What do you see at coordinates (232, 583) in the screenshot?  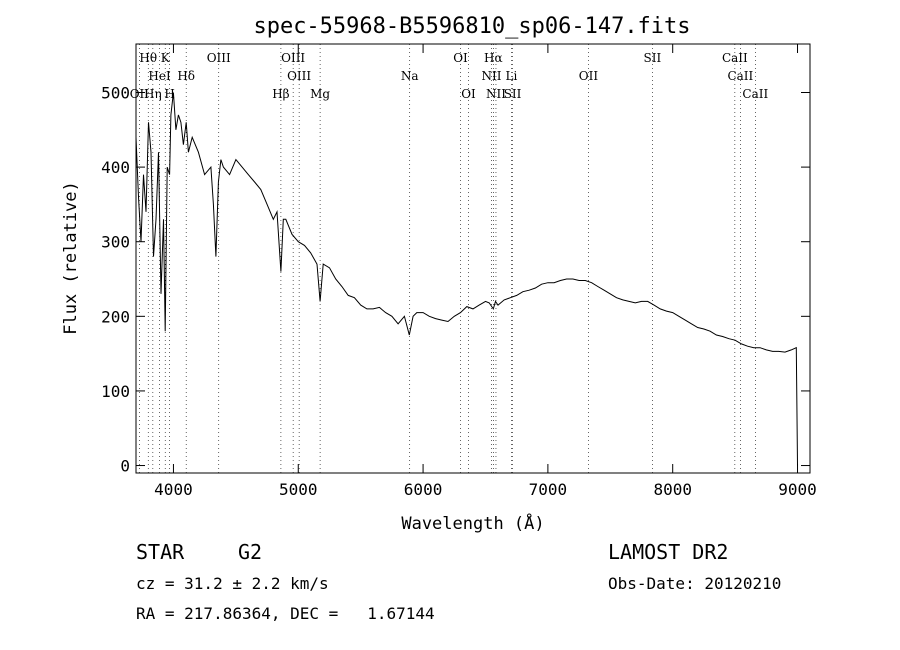 I see `redshift-velocity: cz = 31.2 ± 2.2 km/s` at bounding box center [232, 583].